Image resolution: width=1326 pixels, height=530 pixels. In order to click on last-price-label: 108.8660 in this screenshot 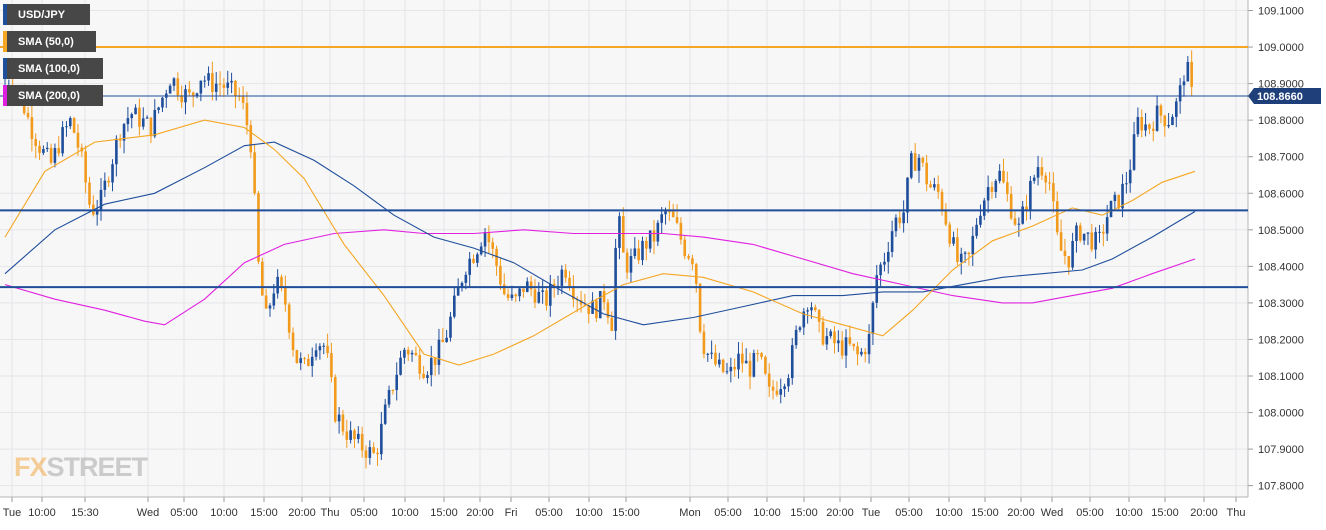, I will do `click(1280, 97)`.